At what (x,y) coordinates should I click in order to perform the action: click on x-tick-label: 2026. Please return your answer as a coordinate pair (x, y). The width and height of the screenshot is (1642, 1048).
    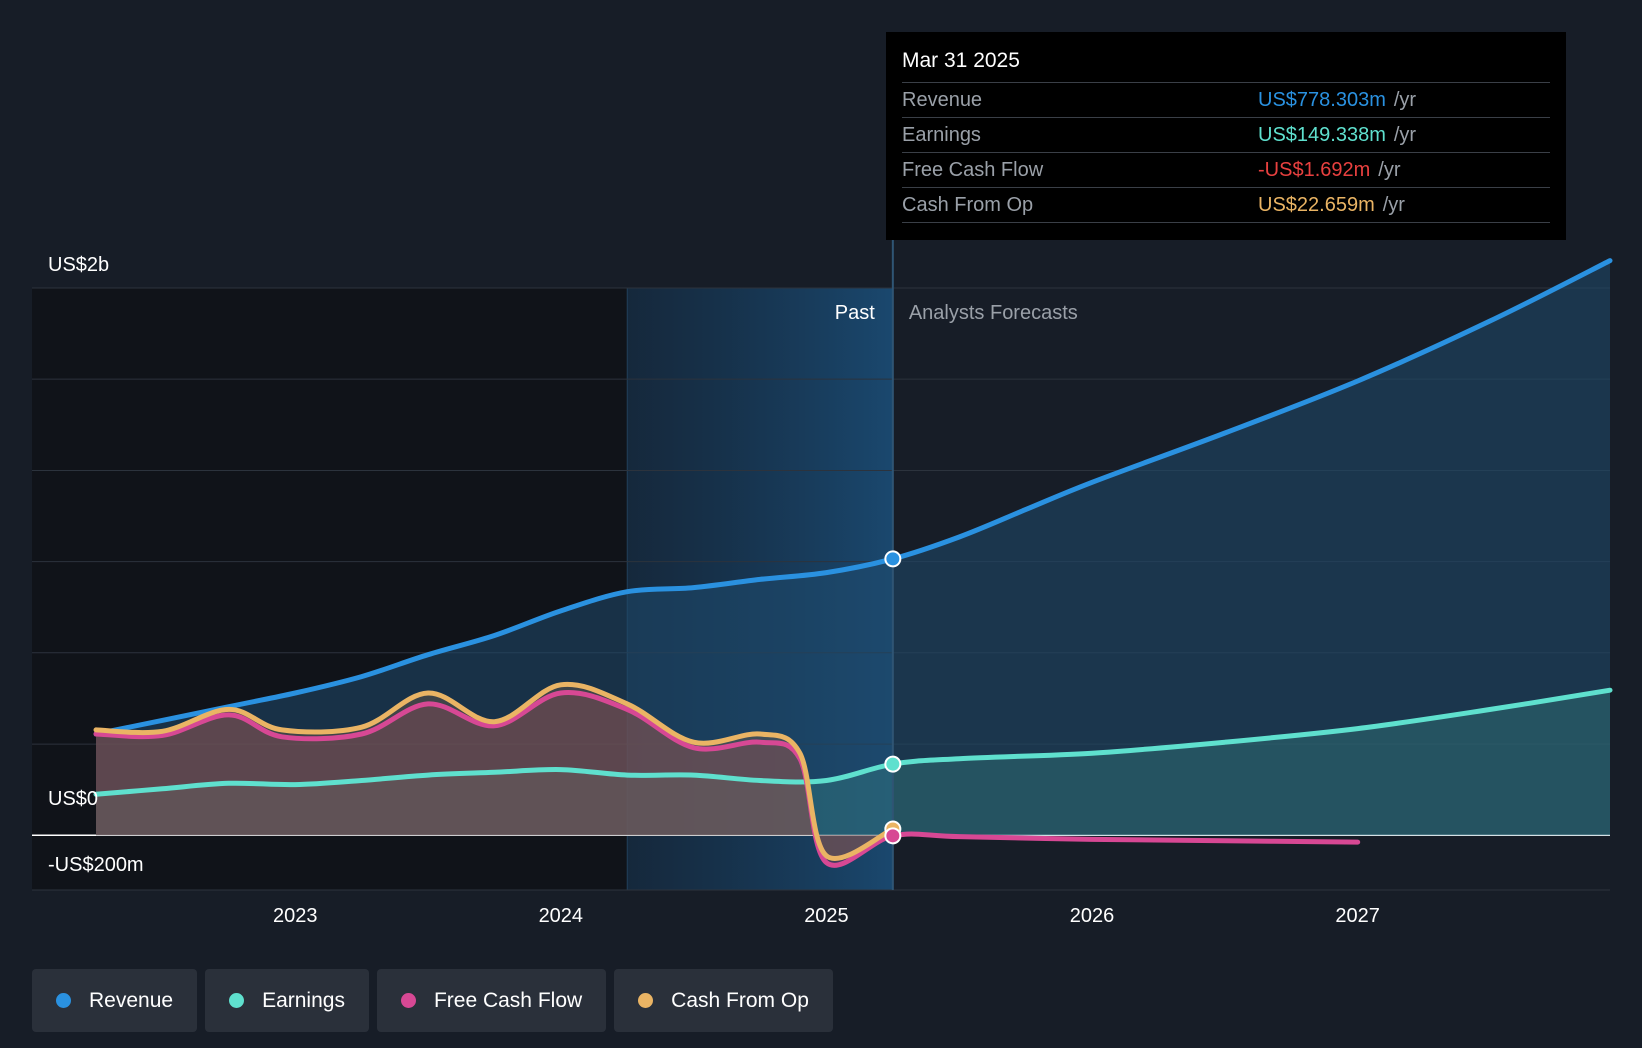
    Looking at the image, I should click on (1092, 916).